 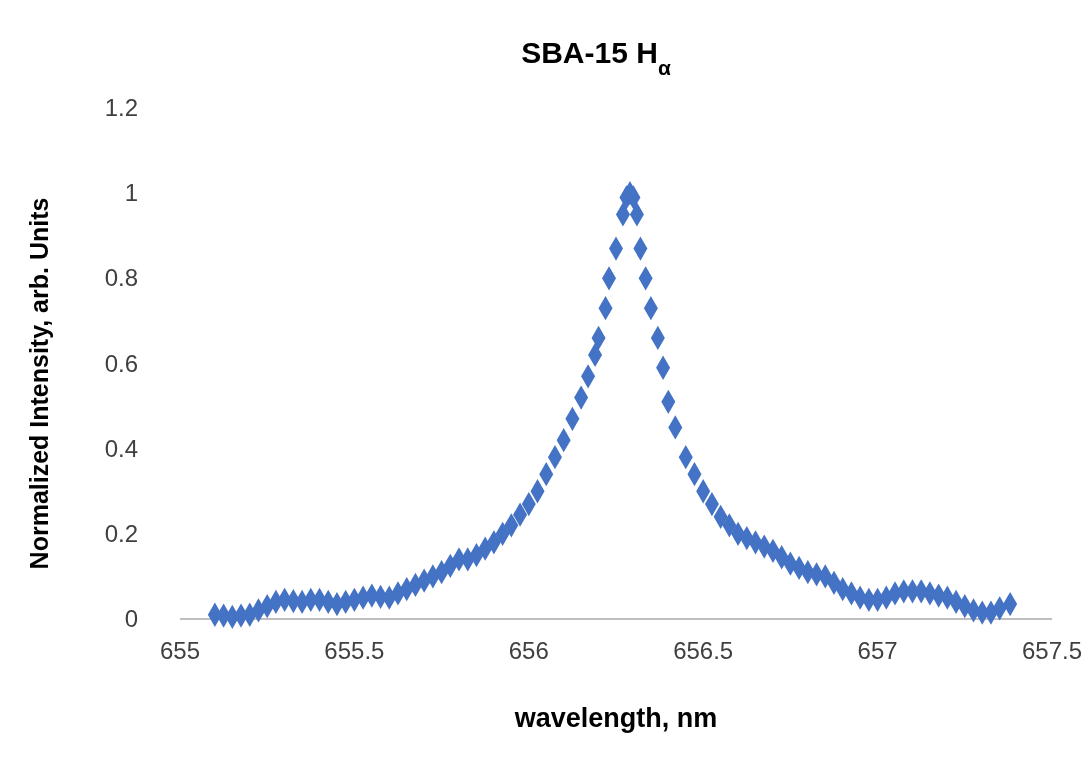 I want to click on x-tick-label: 657.5, so click(x=1052, y=650).